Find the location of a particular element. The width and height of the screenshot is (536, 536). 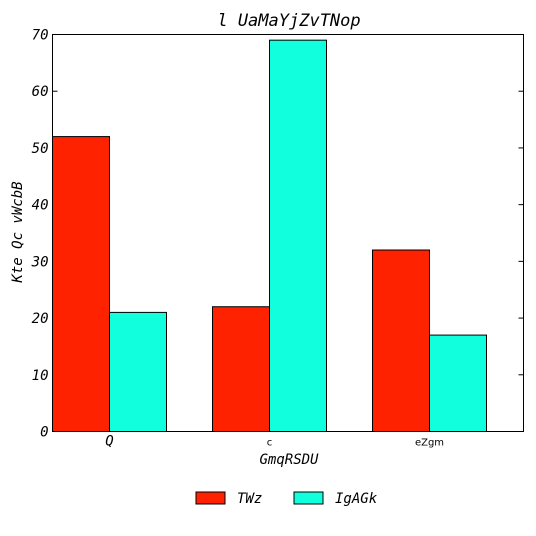

legend-item-IgAGk: IgAGk is located at coordinates (335, 499).